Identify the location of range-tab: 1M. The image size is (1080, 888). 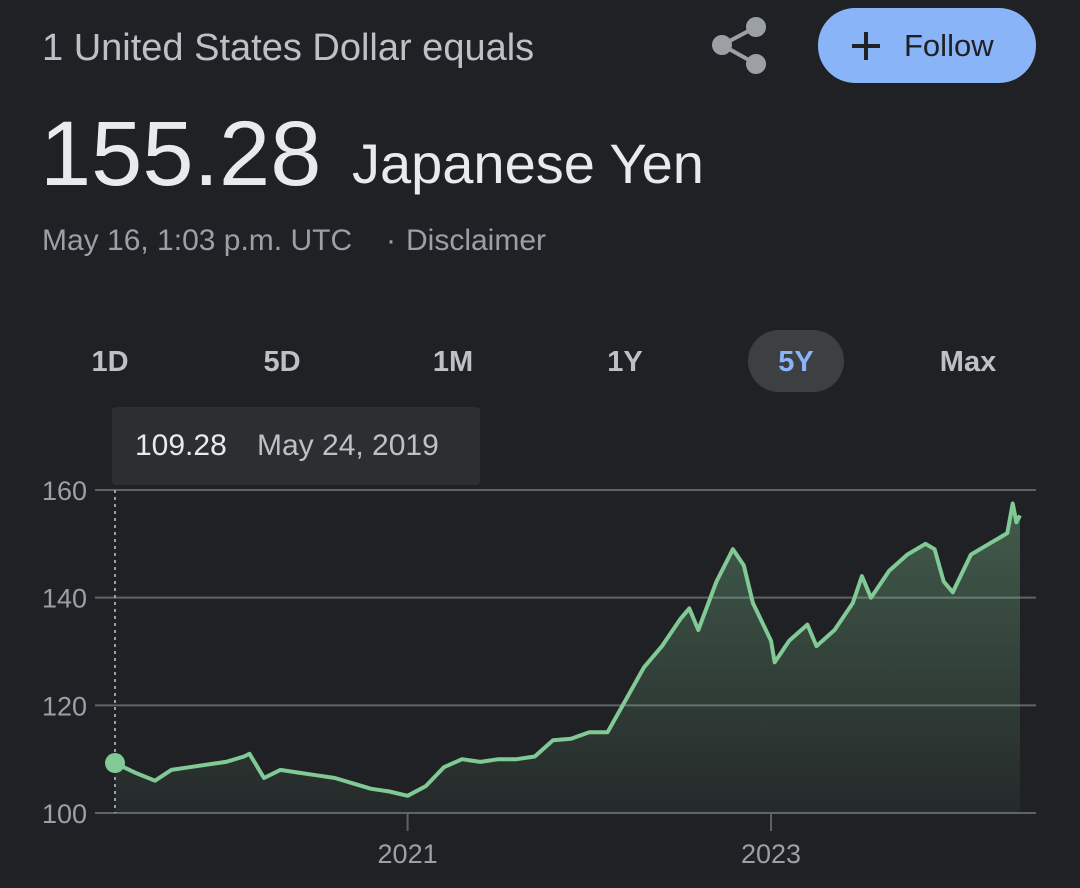
(453, 362).